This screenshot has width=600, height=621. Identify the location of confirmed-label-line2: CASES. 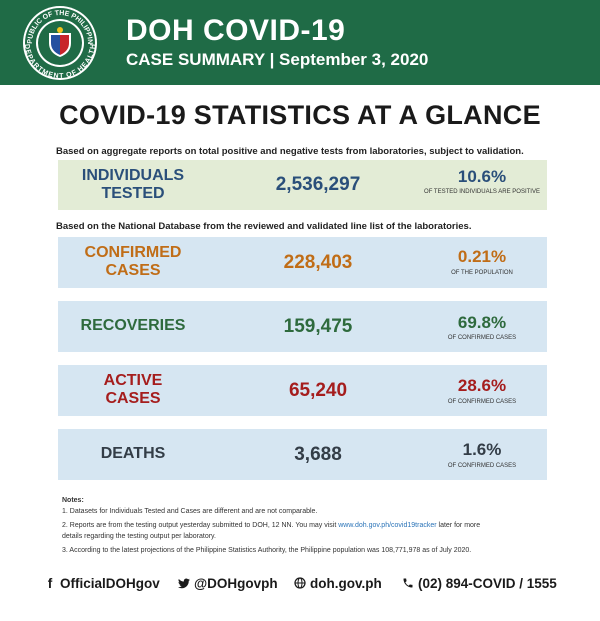
(133, 270).